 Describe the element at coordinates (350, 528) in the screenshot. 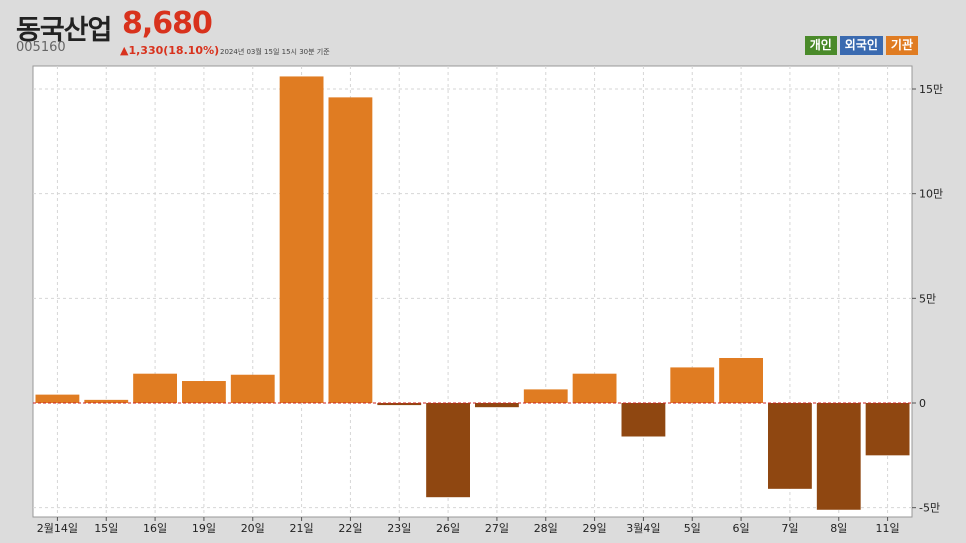

I see `x-tick-label: 22일` at that location.